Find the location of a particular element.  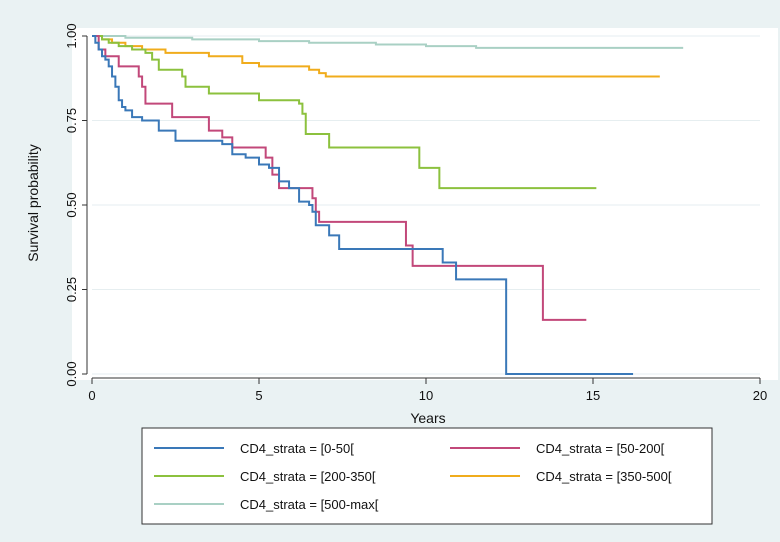

x-tick-label: 15 is located at coordinates (593, 395).